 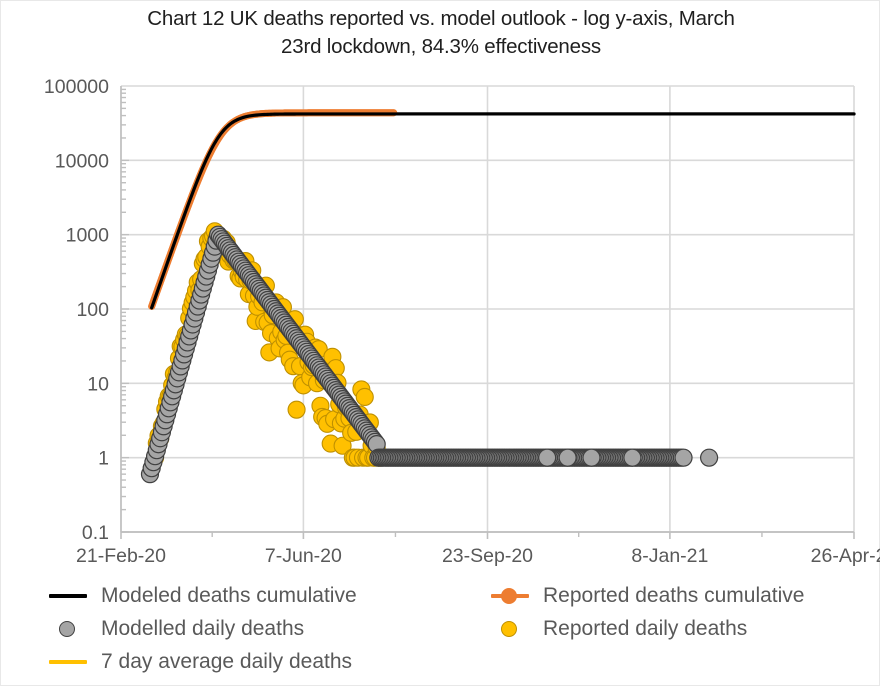 I want to click on legend-item: Reported deaths cumulative, so click(x=646, y=596).